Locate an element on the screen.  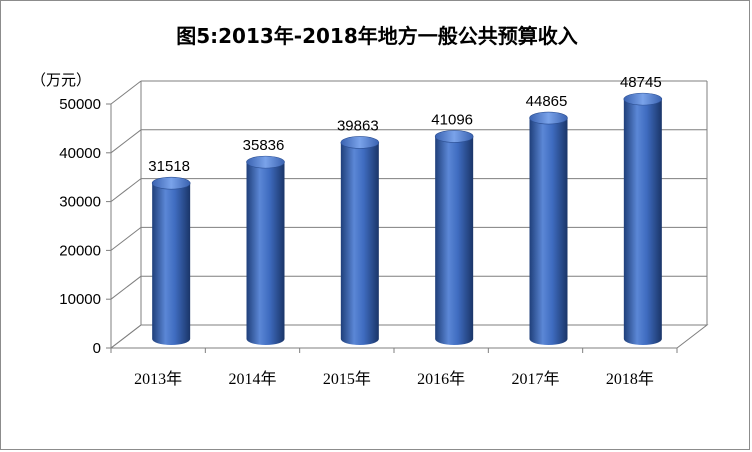
x-tick-label: 2016年 is located at coordinates (441, 379).